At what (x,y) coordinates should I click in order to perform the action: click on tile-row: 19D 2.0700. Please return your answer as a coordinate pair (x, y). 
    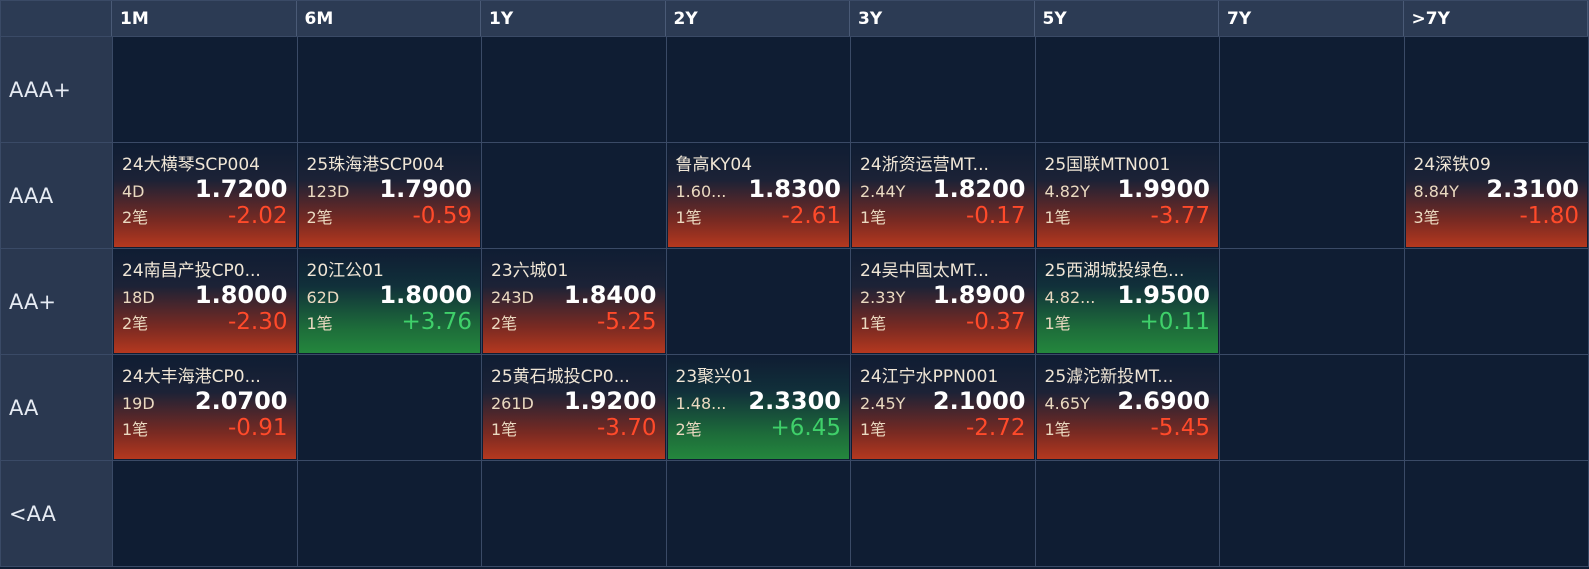
    Looking at the image, I should click on (205, 401).